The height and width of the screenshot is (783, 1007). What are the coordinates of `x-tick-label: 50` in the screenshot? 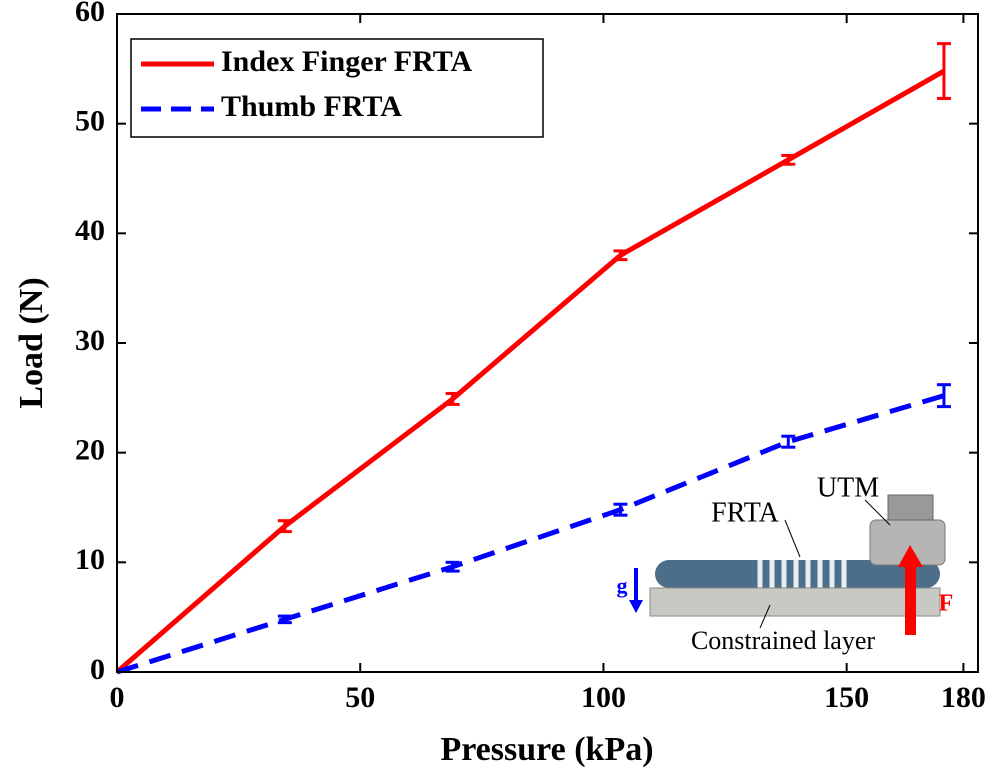 It's located at (360, 697).